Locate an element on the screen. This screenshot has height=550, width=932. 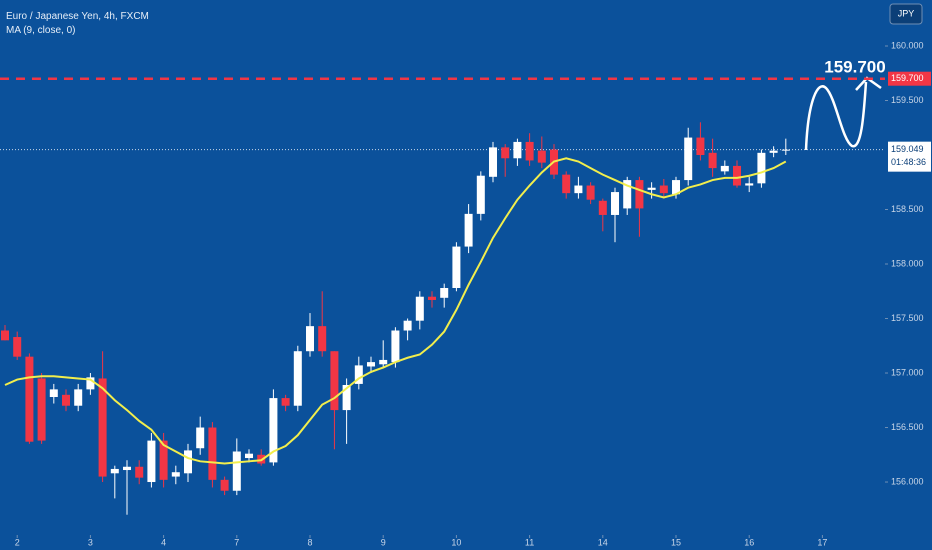
x-tick-label: 15 is located at coordinates (676, 542).